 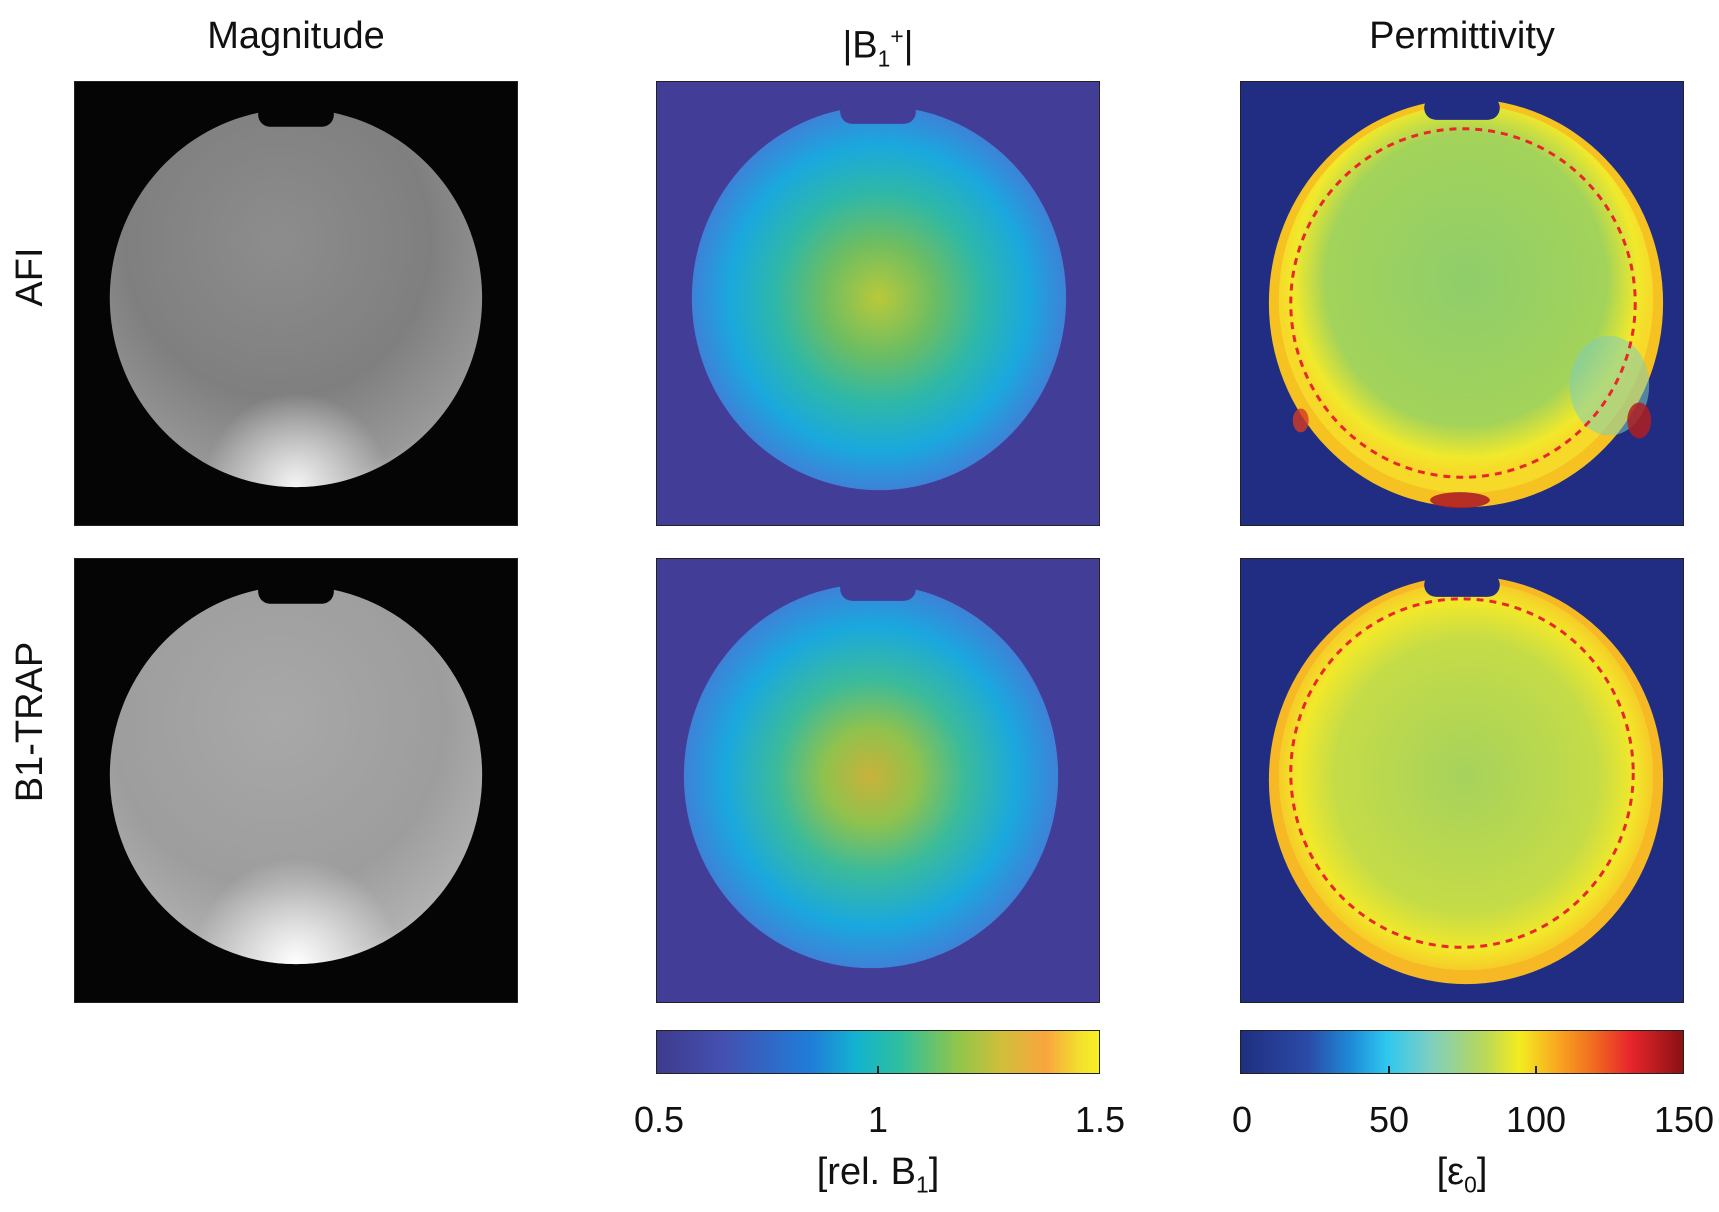 What do you see at coordinates (878, 1119) in the screenshot?
I see `colorbar-b1-tick-label-1: 1` at bounding box center [878, 1119].